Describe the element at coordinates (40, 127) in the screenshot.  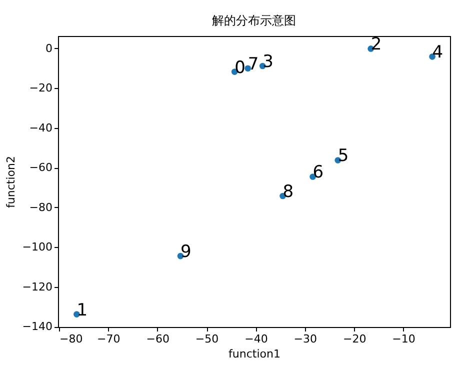
I see `y-tick-label: −40` at that location.